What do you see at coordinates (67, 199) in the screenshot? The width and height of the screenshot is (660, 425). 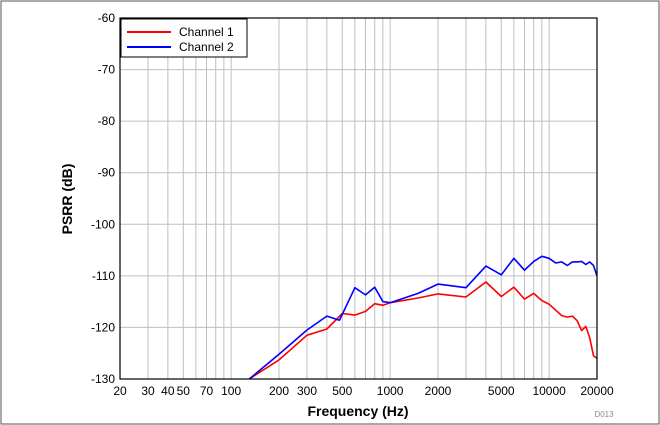 I see `y-axis-title: PSRR (dB)` at bounding box center [67, 199].